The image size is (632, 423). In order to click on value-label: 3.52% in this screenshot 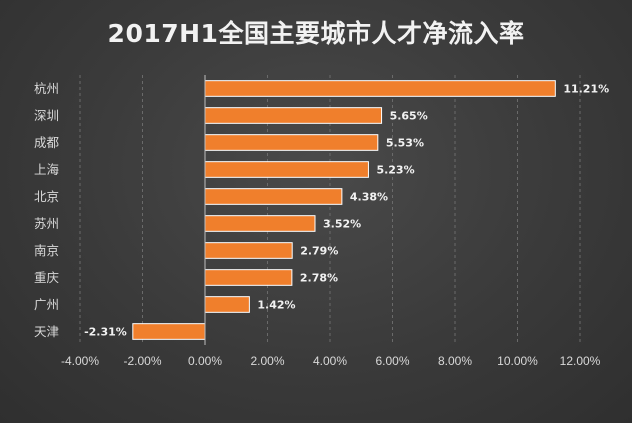, I will do `click(342, 224)`.